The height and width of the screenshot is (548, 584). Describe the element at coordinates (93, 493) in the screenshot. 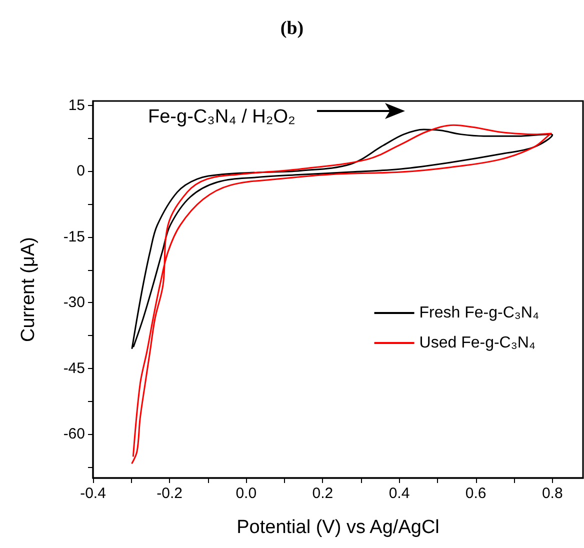

I see `x-tick-label: -0.4` at that location.